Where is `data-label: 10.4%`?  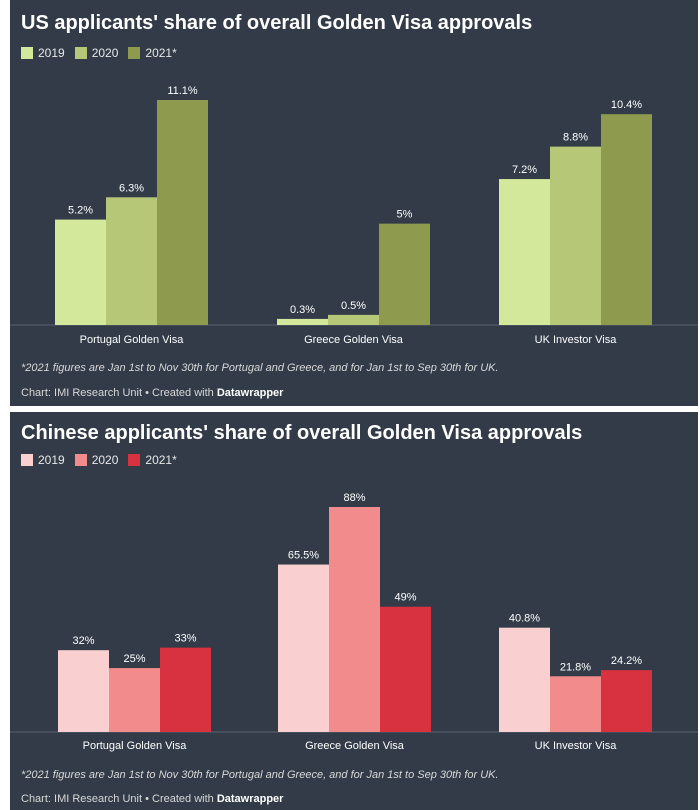 data-label: 10.4% is located at coordinates (626, 105).